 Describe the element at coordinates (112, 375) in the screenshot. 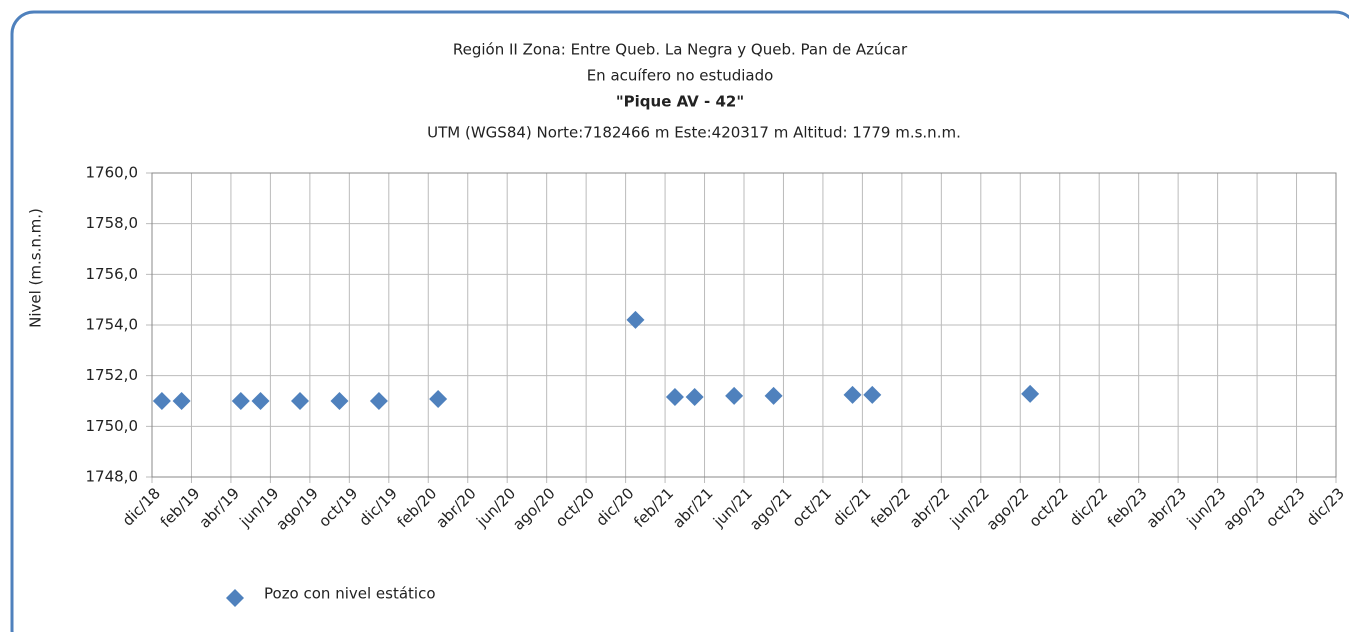

I see `y-tick-label: 1752,0` at that location.